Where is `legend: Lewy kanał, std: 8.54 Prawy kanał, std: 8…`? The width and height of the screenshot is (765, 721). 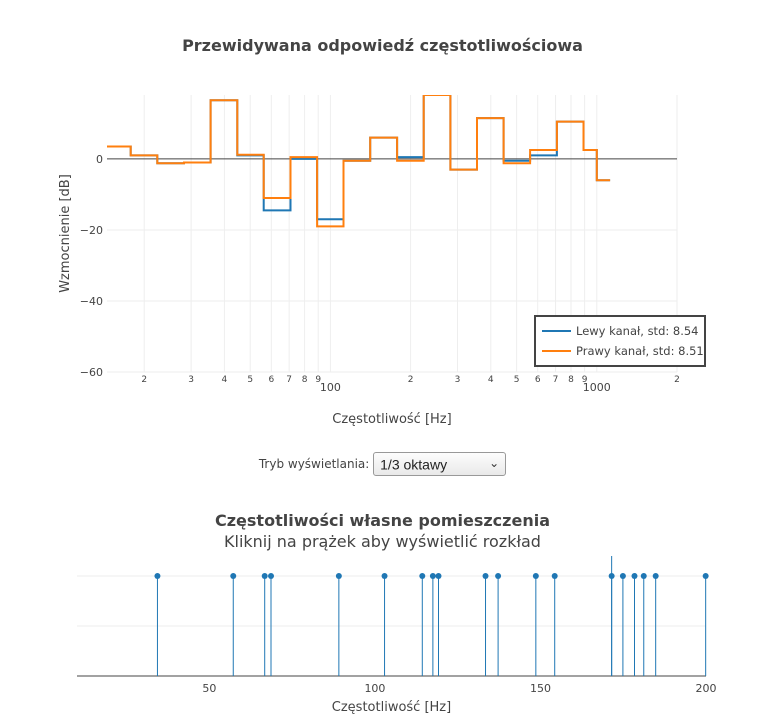 legend: Lewy kanał, std: 8.54 Prawy kanał, std: 8… is located at coordinates (620, 341).